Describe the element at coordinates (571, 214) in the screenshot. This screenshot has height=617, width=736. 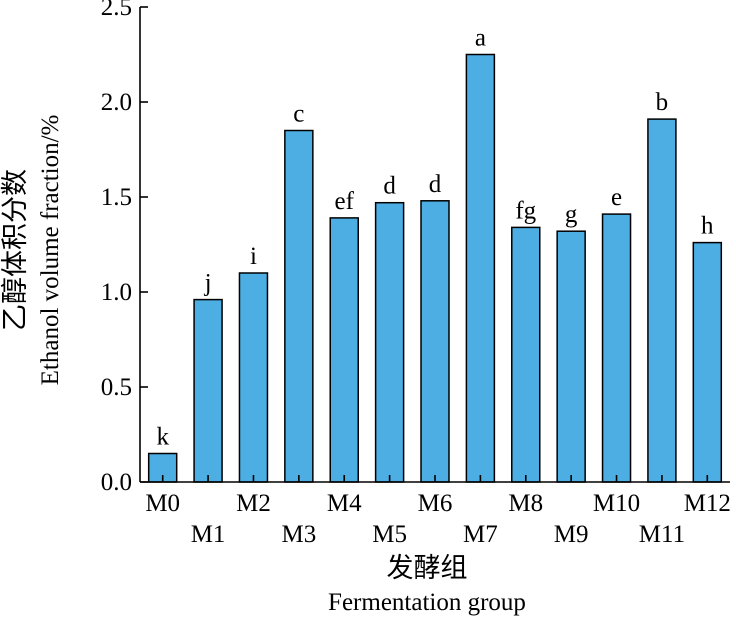
I see `significance-label: g` at that location.